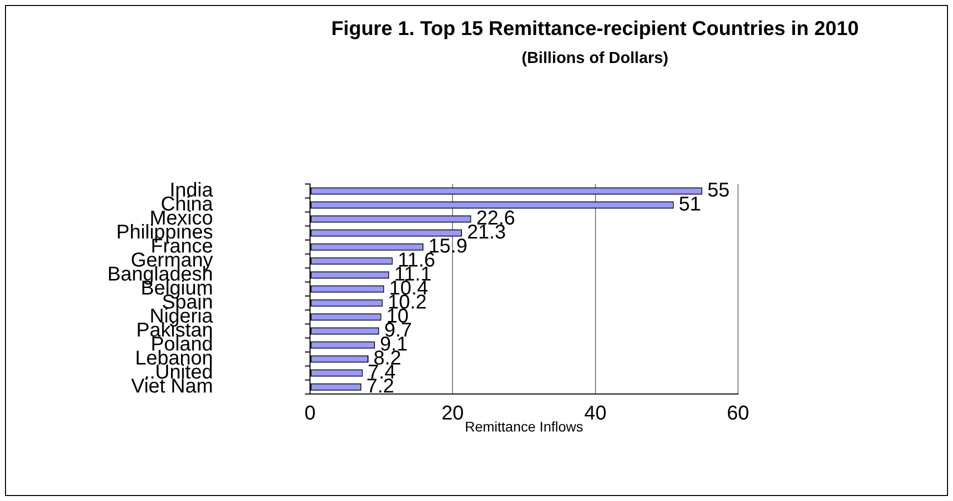 The image size is (953, 501). What do you see at coordinates (595, 29) in the screenshot?
I see `chart-title: Figure 1. Top 15 Remittance-recipient Countries in 2010` at bounding box center [595, 29].